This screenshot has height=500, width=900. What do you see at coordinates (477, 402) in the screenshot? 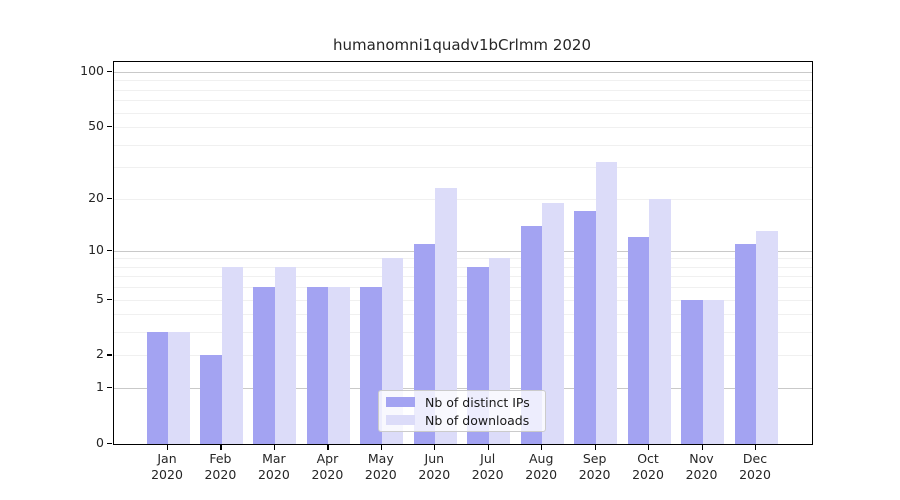
I see `legend-label-distinct-ips: Nb of distinct IPs` at bounding box center [477, 402].